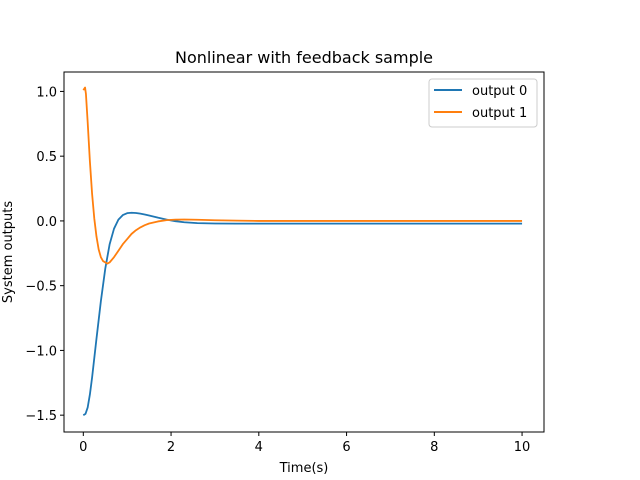 This screenshot has width=640, height=480. I want to click on x-tick-label: 2, so click(171, 447).